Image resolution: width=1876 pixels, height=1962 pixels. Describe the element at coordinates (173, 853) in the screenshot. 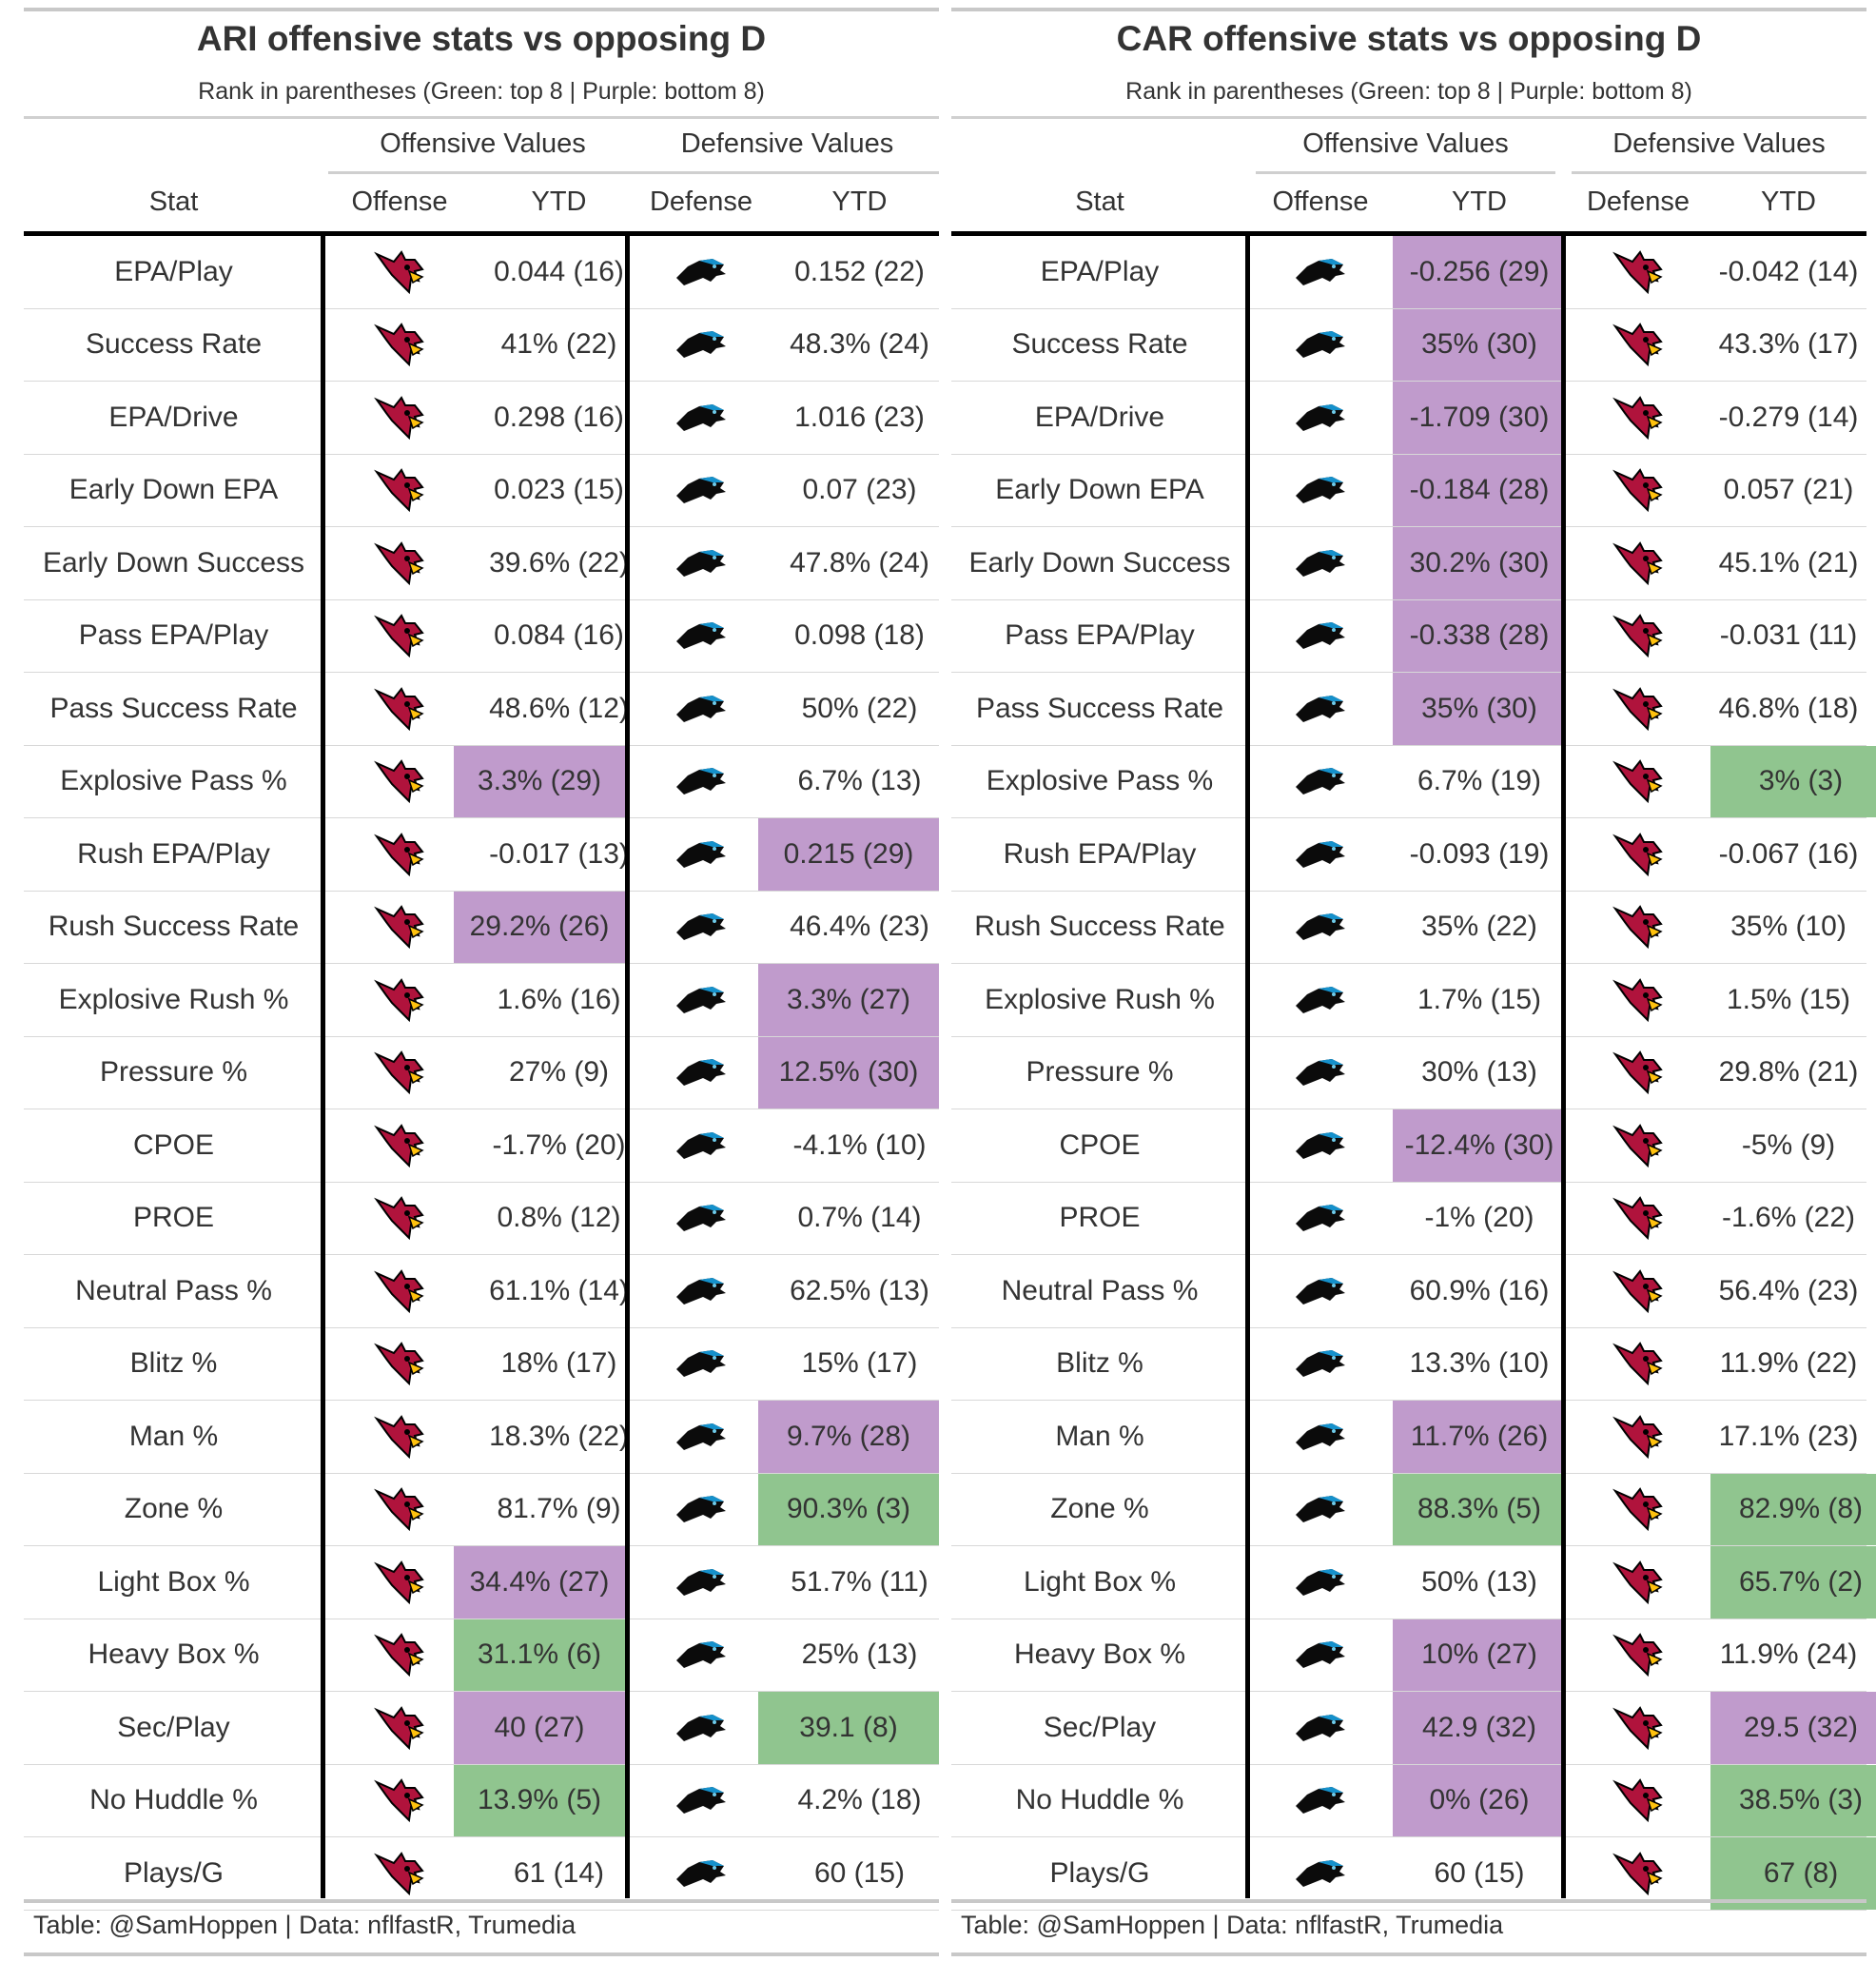

I see `stat-name-cell: Rush EPA/Play` at that location.